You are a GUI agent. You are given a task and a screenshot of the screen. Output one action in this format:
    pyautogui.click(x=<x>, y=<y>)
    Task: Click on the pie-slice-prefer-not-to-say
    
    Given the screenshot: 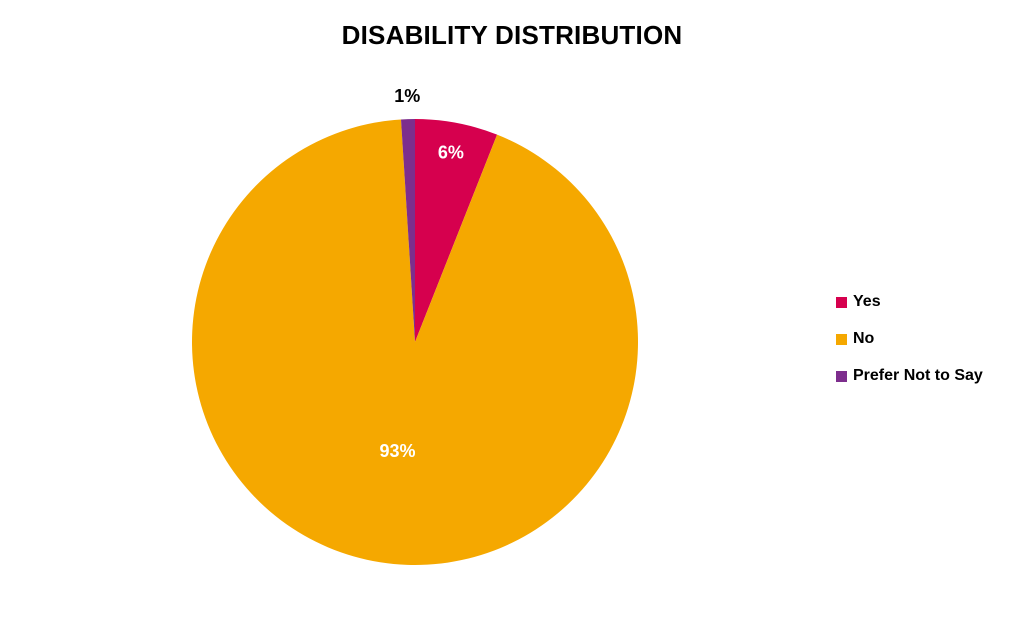 What is the action you would take?
    pyautogui.click(x=407, y=230)
    